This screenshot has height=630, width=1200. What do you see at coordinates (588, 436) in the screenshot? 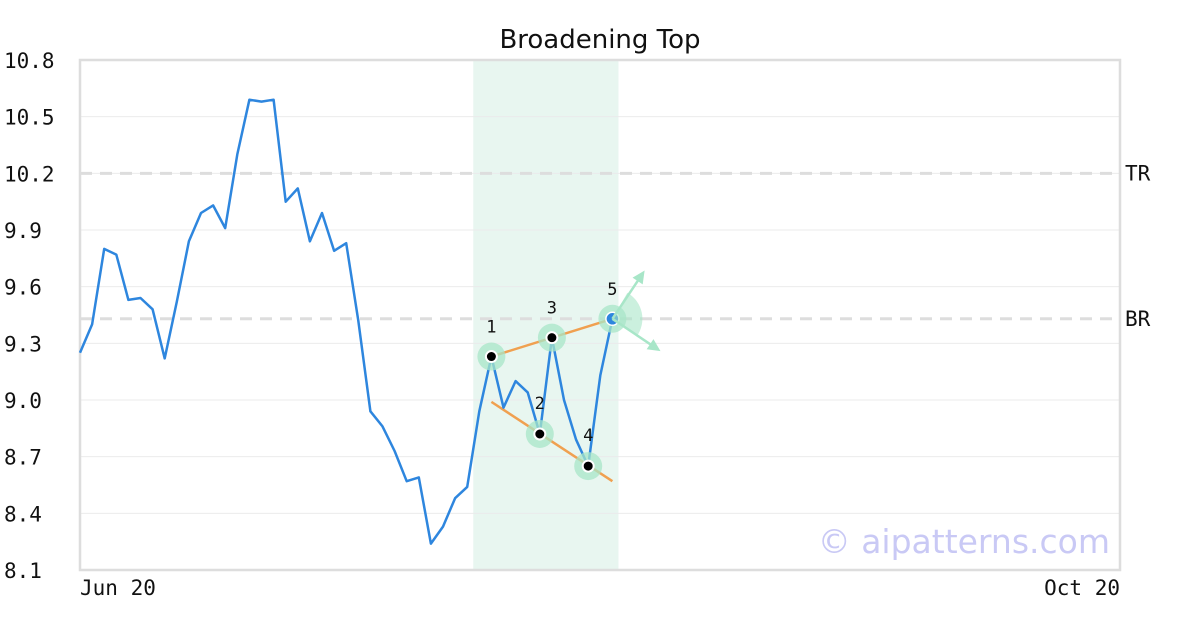
I see `pattern-point-label: 4` at bounding box center [588, 436].